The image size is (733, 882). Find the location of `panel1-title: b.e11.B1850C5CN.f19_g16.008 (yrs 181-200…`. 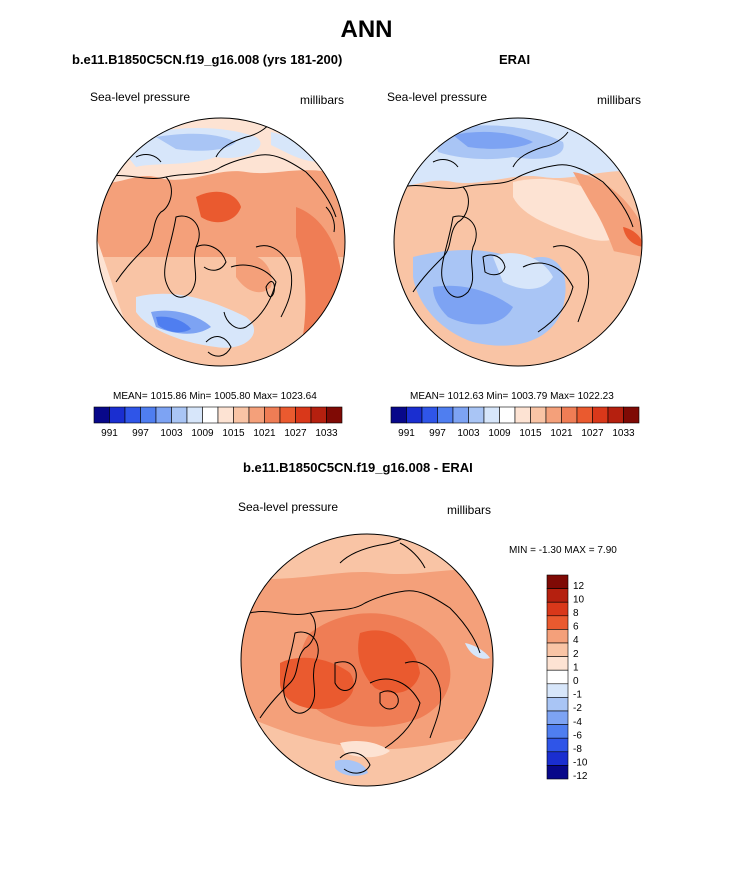

panel1-title: b.e11.B1850C5CN.f19_g16.008 (yrs 181-200… is located at coordinates (207, 59).